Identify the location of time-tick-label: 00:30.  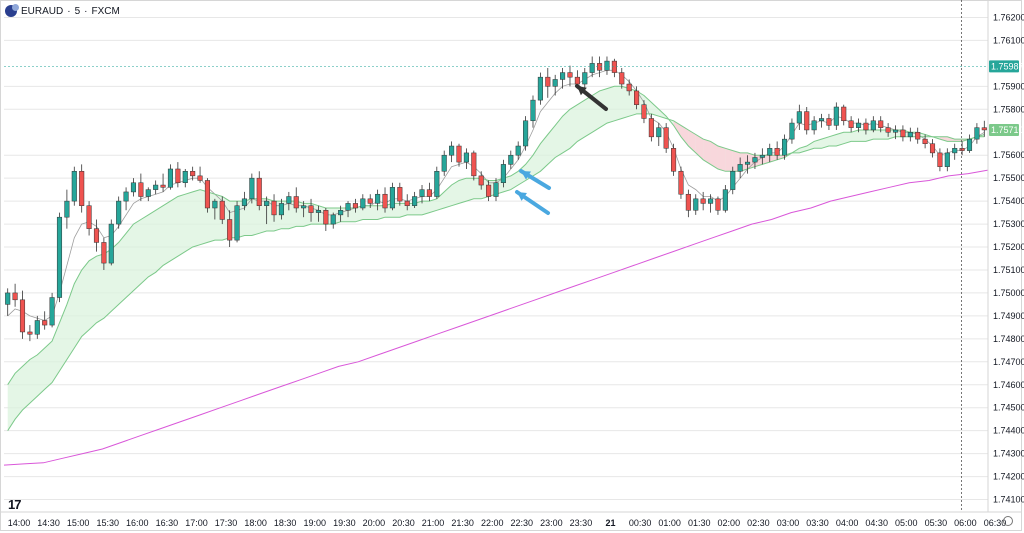
(640, 523).